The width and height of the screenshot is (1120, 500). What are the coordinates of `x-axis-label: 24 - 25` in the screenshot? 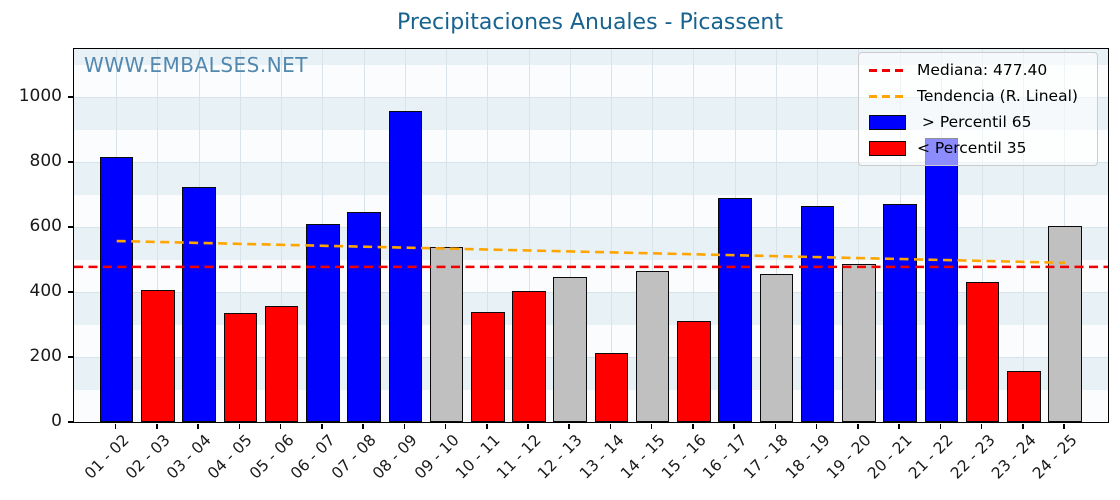 It's located at (1055, 457).